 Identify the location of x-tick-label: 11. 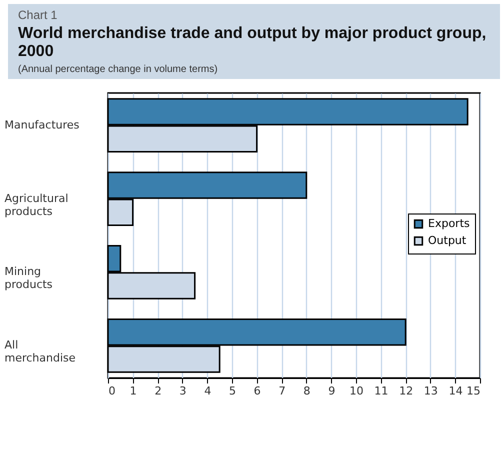
(381, 391).